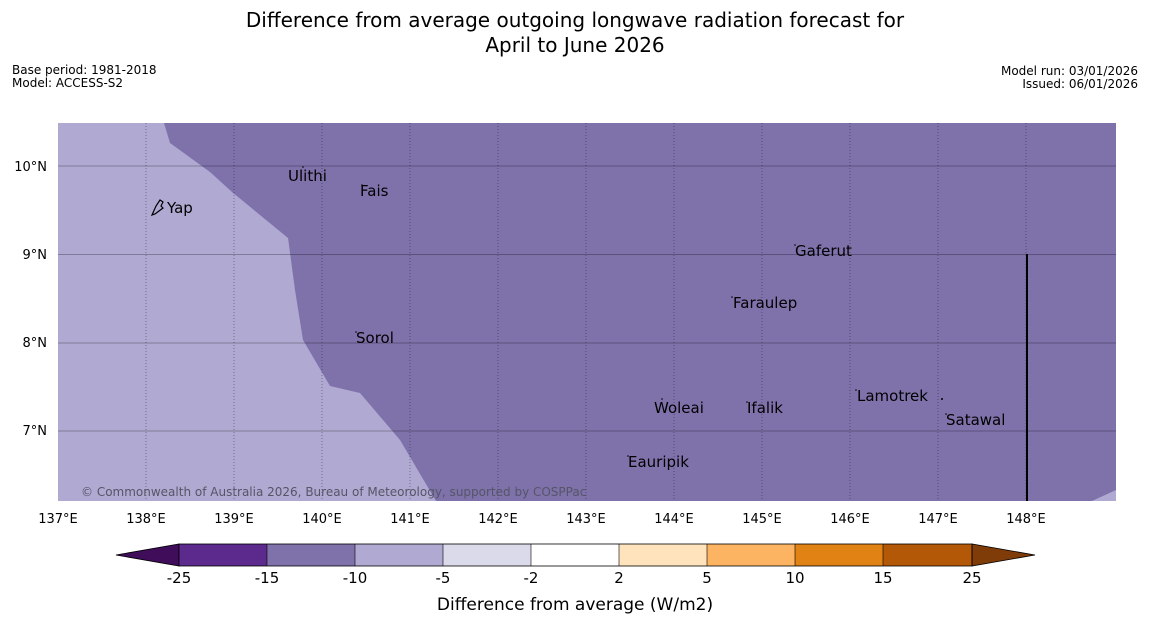 The height and width of the screenshot is (644, 1150). What do you see at coordinates (35, 343) in the screenshot?
I see `lat-label-8n: 8°N` at bounding box center [35, 343].